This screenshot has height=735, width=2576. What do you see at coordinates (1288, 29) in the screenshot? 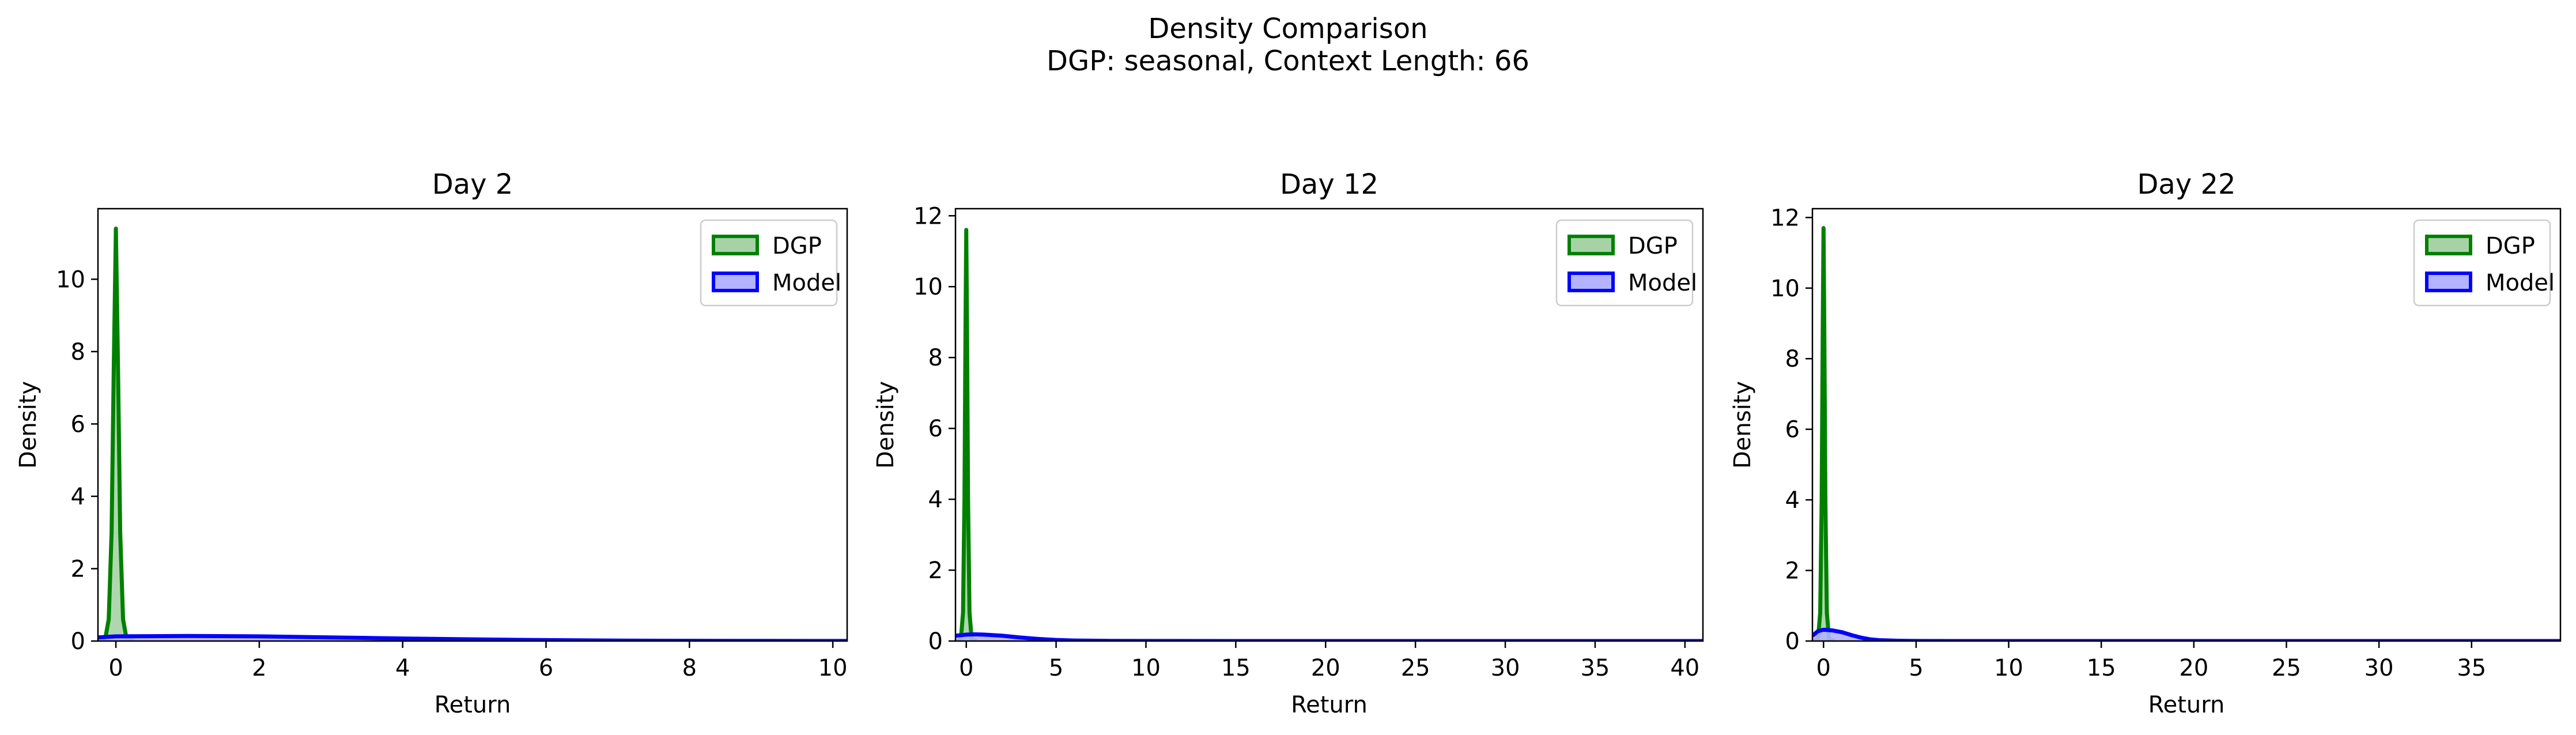
I see `figure-title: Density Comparison` at bounding box center [1288, 29].